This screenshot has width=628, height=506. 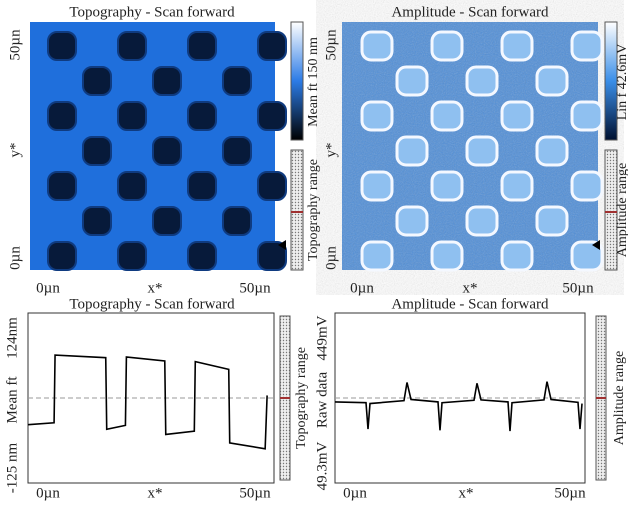 What do you see at coordinates (152, 304) in the screenshot?
I see `profile-title: Topography - Scan forward` at bounding box center [152, 304].